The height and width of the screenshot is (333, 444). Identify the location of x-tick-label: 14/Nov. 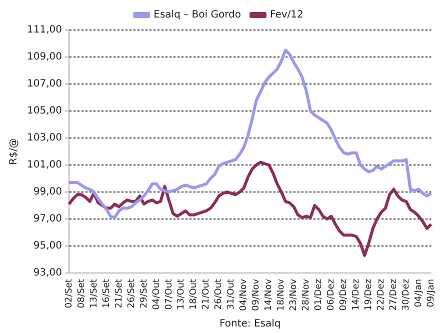
(269, 295).